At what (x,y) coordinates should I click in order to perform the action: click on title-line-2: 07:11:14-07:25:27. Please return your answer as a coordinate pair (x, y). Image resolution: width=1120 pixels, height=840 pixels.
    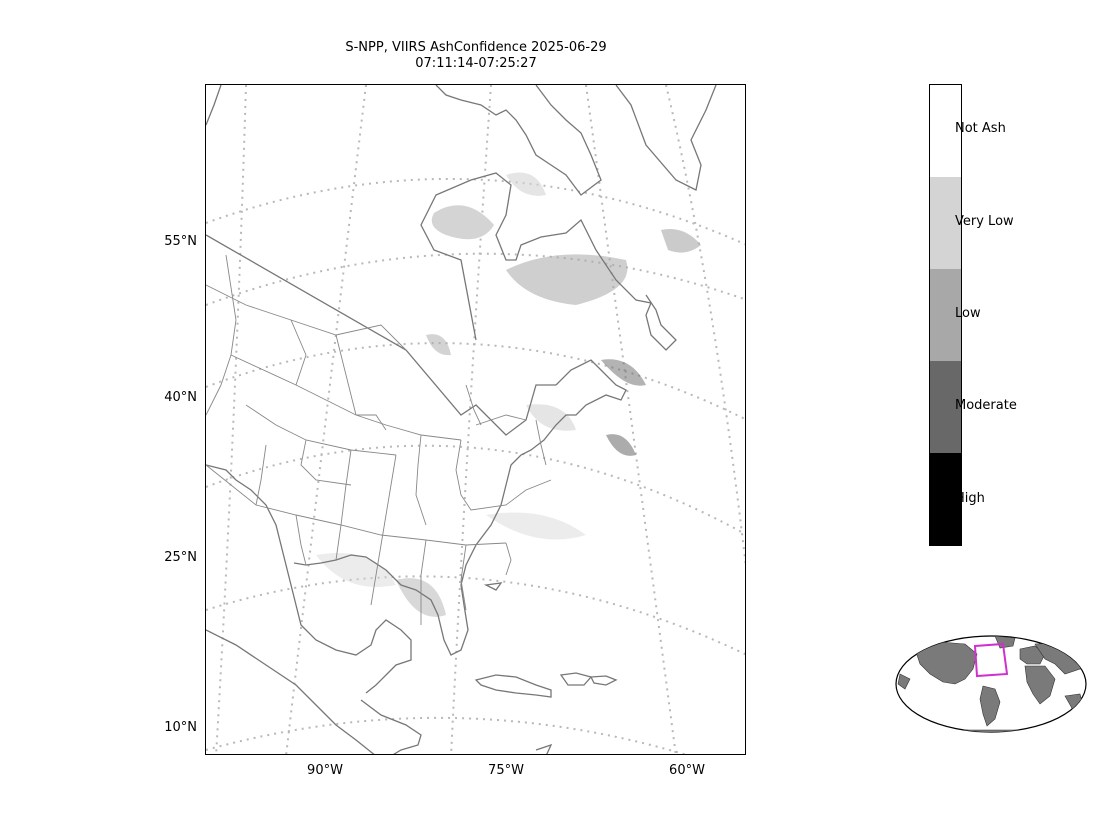
    Looking at the image, I should click on (476, 63).